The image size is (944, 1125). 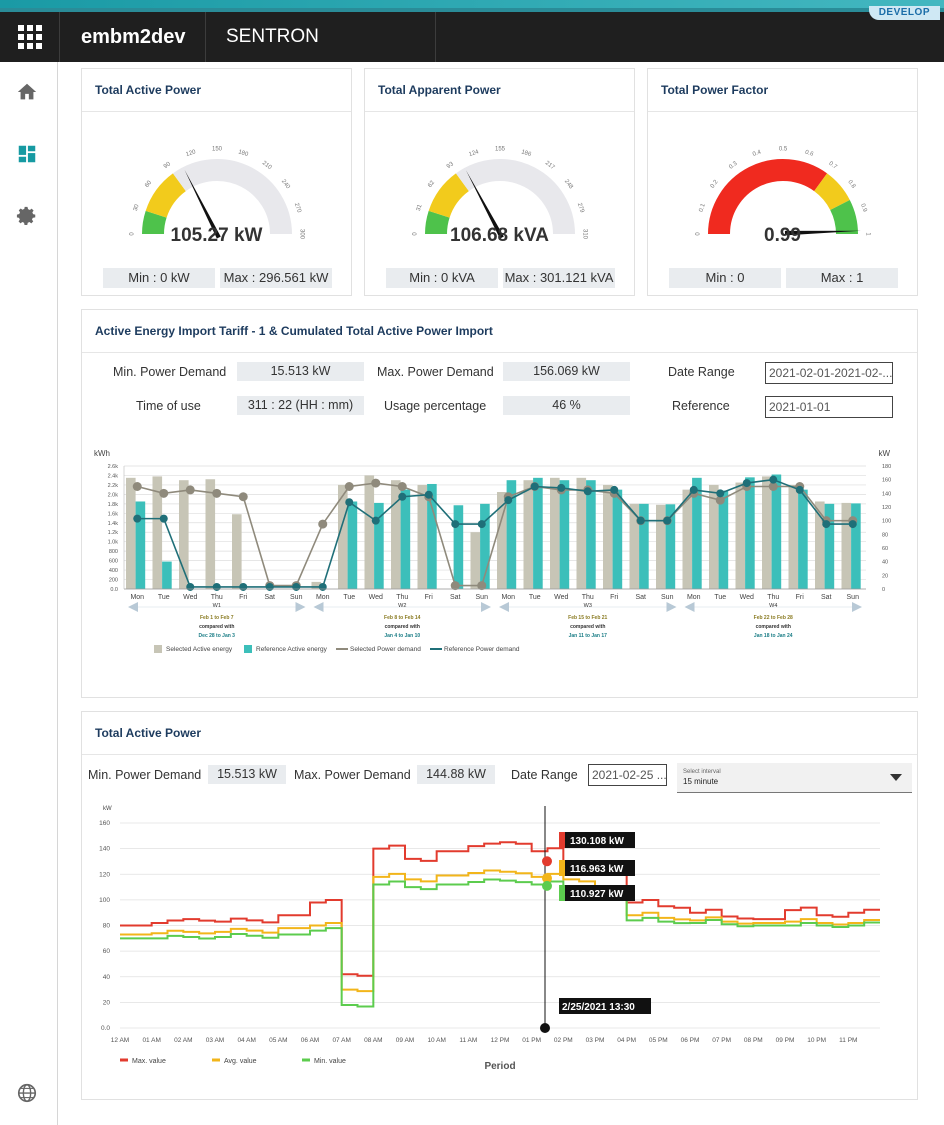 I want to click on gauge-tick-label: 62, so click(x=431, y=183).